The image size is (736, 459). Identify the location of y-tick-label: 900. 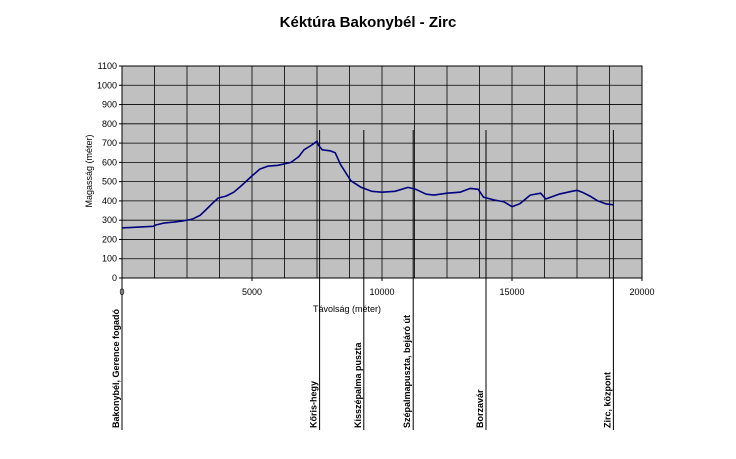
(109, 105).